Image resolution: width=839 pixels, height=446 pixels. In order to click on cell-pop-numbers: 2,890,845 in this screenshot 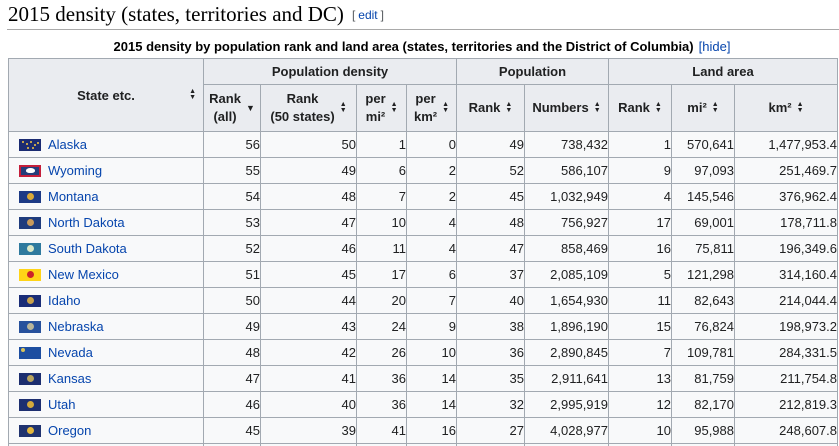, I will do `click(566, 352)`.